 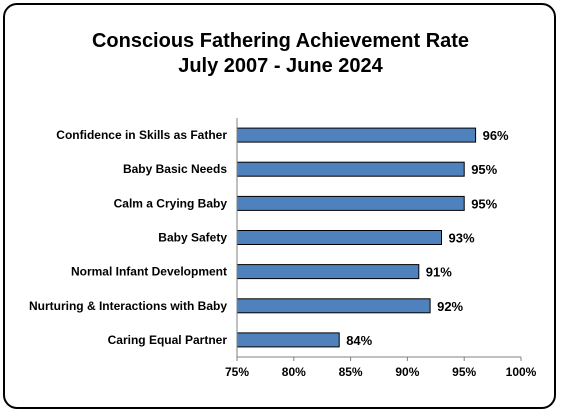 I want to click on data-label: 93%, so click(x=462, y=238).